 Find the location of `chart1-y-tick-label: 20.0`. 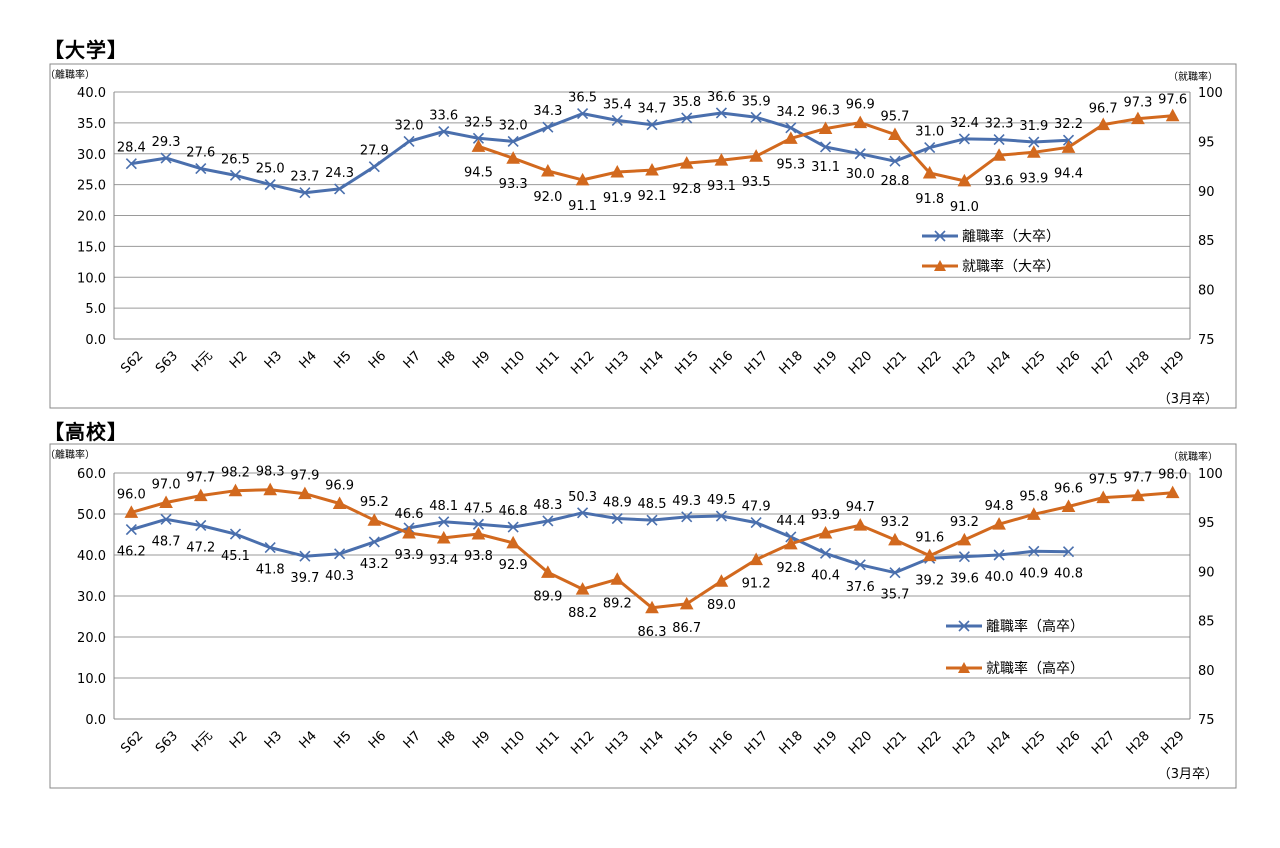

chart1-y-tick-label: 20.0 is located at coordinates (91, 217).